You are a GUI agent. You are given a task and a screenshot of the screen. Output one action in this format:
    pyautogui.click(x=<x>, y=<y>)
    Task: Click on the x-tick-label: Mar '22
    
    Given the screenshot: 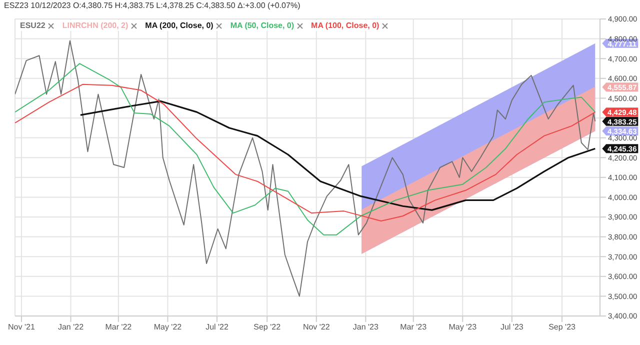 What is the action you would take?
    pyautogui.click(x=118, y=327)
    